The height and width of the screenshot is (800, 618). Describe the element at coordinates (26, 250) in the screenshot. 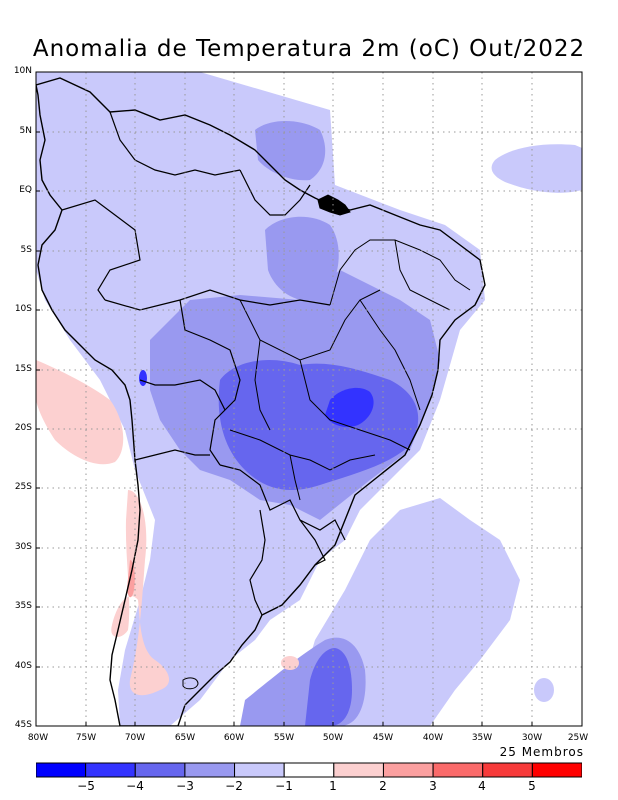

I see `lat-label-5s: 5S` at that location.